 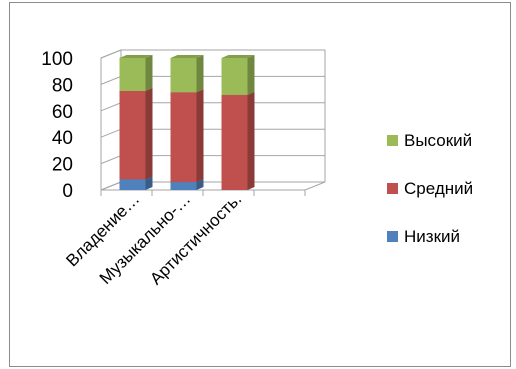 What do you see at coordinates (62, 85) in the screenshot?
I see `y-tick-label: 80` at bounding box center [62, 85].